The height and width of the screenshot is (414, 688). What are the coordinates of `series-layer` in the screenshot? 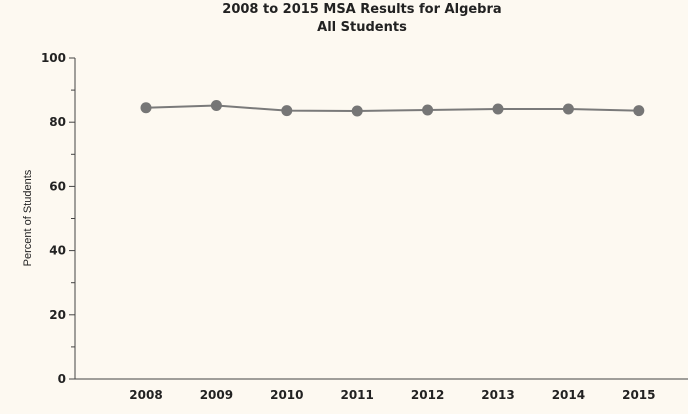 It's located at (392, 108).